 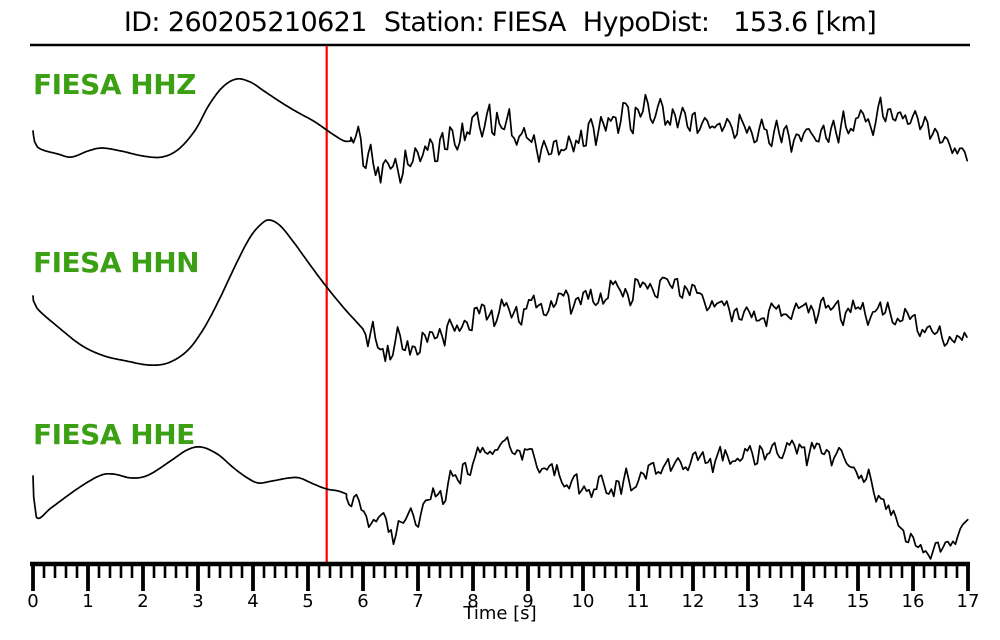 What do you see at coordinates (638, 601) in the screenshot?
I see `tick-label: 11` at bounding box center [638, 601].